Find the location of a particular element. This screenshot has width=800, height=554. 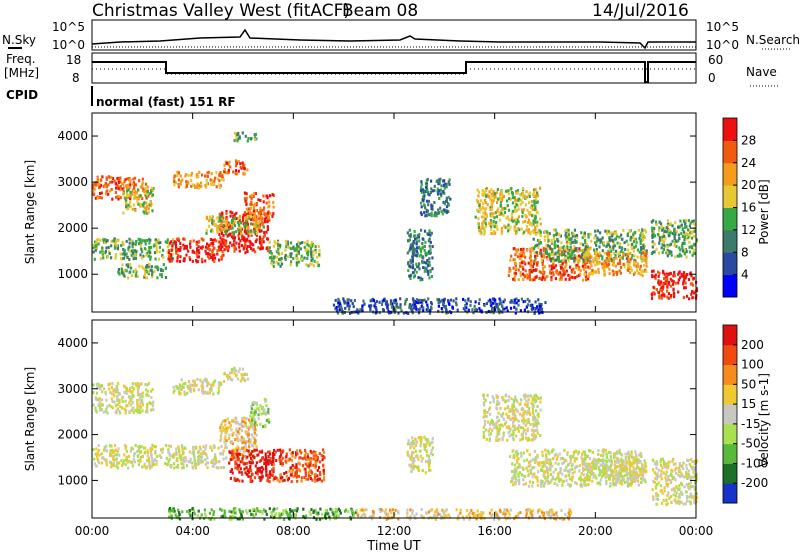

power-ytick-label: 1000 is located at coordinates (72, 274).